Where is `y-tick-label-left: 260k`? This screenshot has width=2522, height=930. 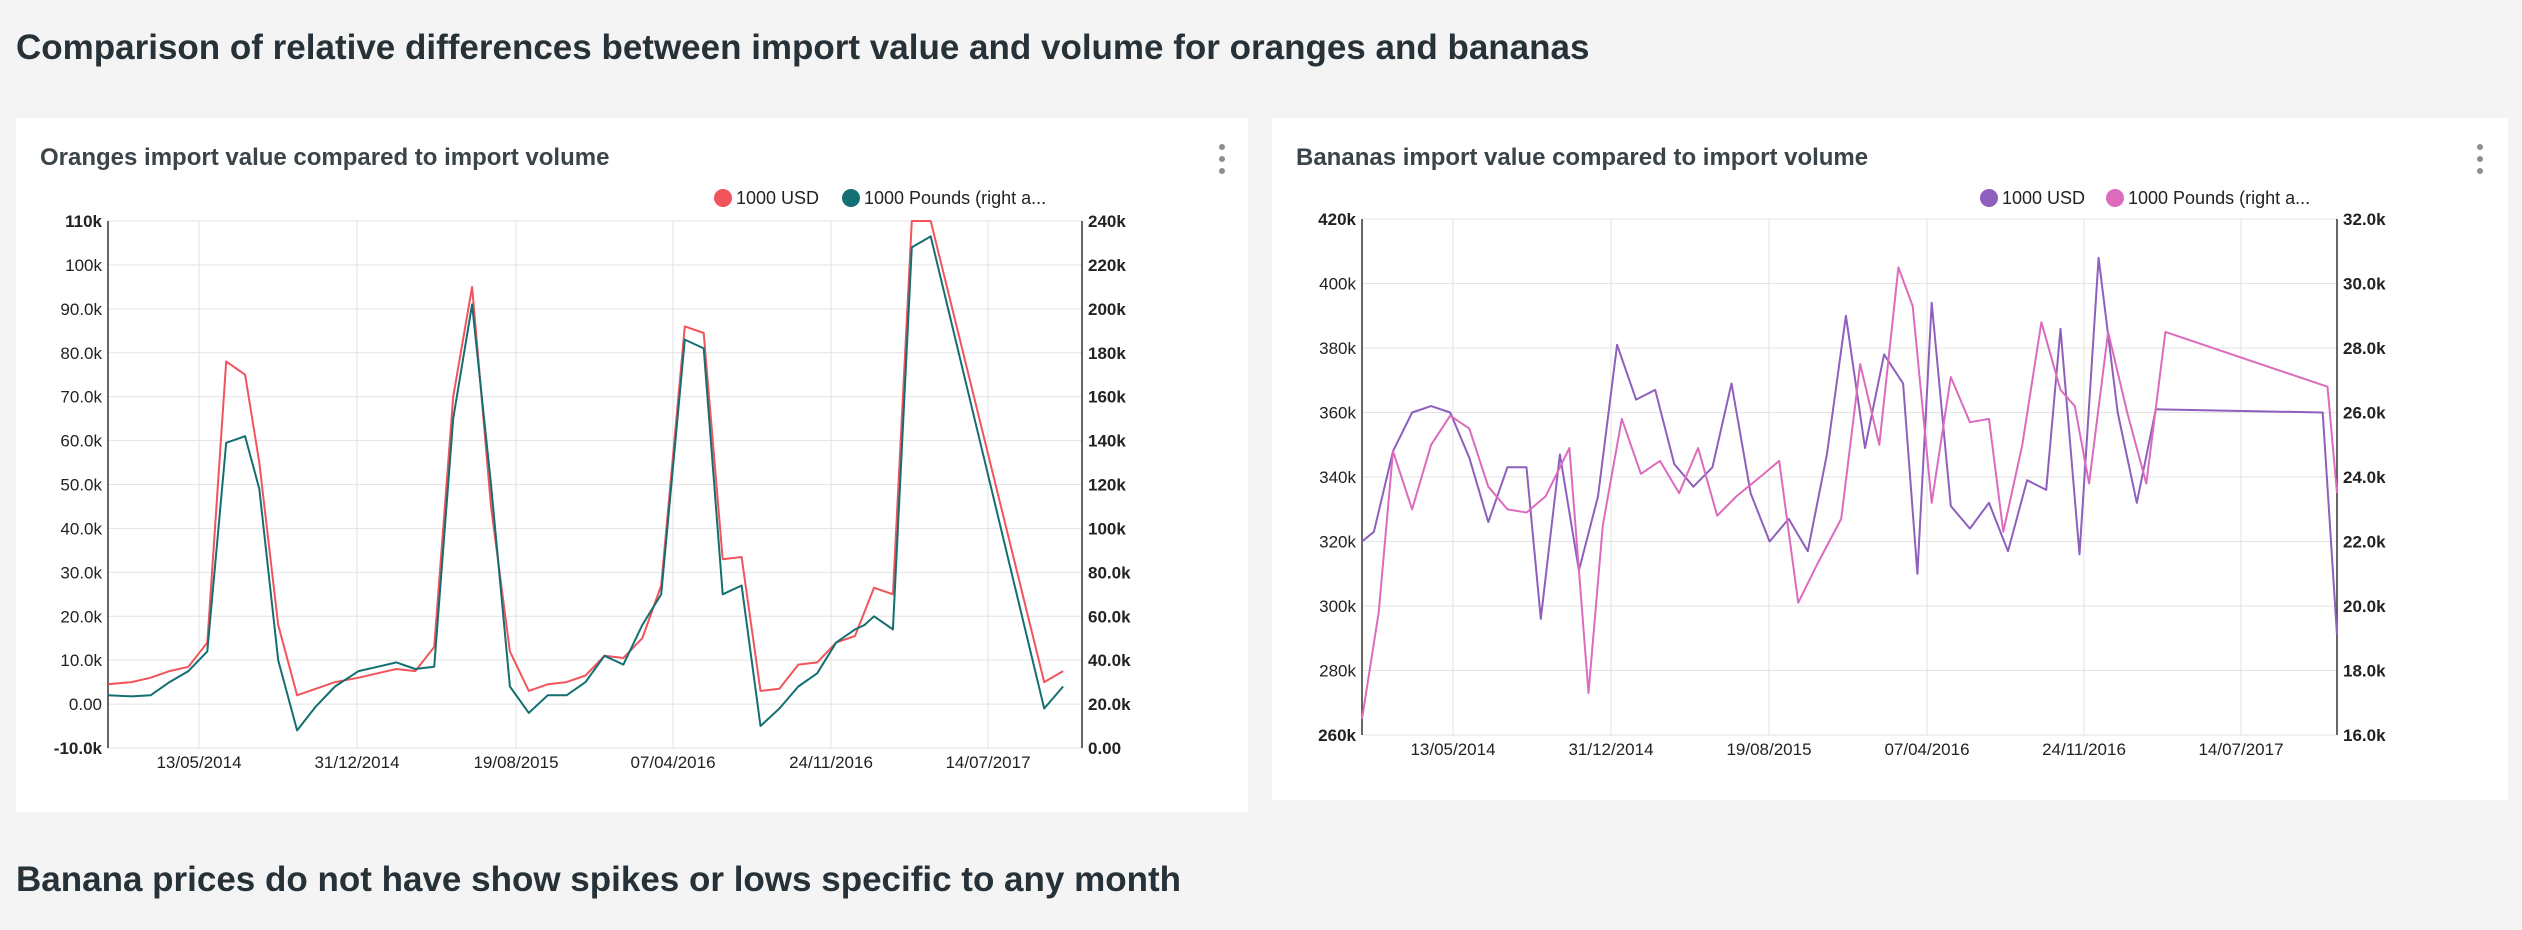
y-tick-label-left: 260k is located at coordinates (1337, 735).